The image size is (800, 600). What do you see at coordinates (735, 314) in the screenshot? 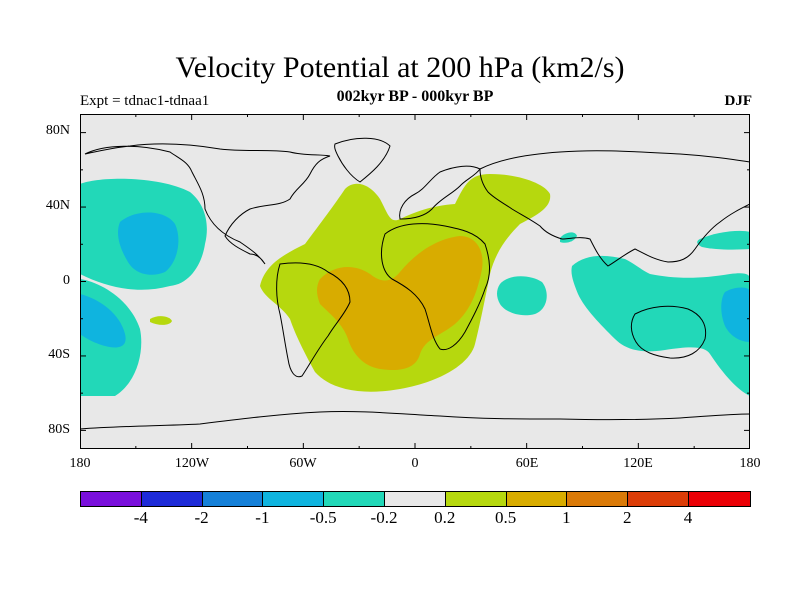
I see `fill-maritime-core` at bounding box center [735, 314].